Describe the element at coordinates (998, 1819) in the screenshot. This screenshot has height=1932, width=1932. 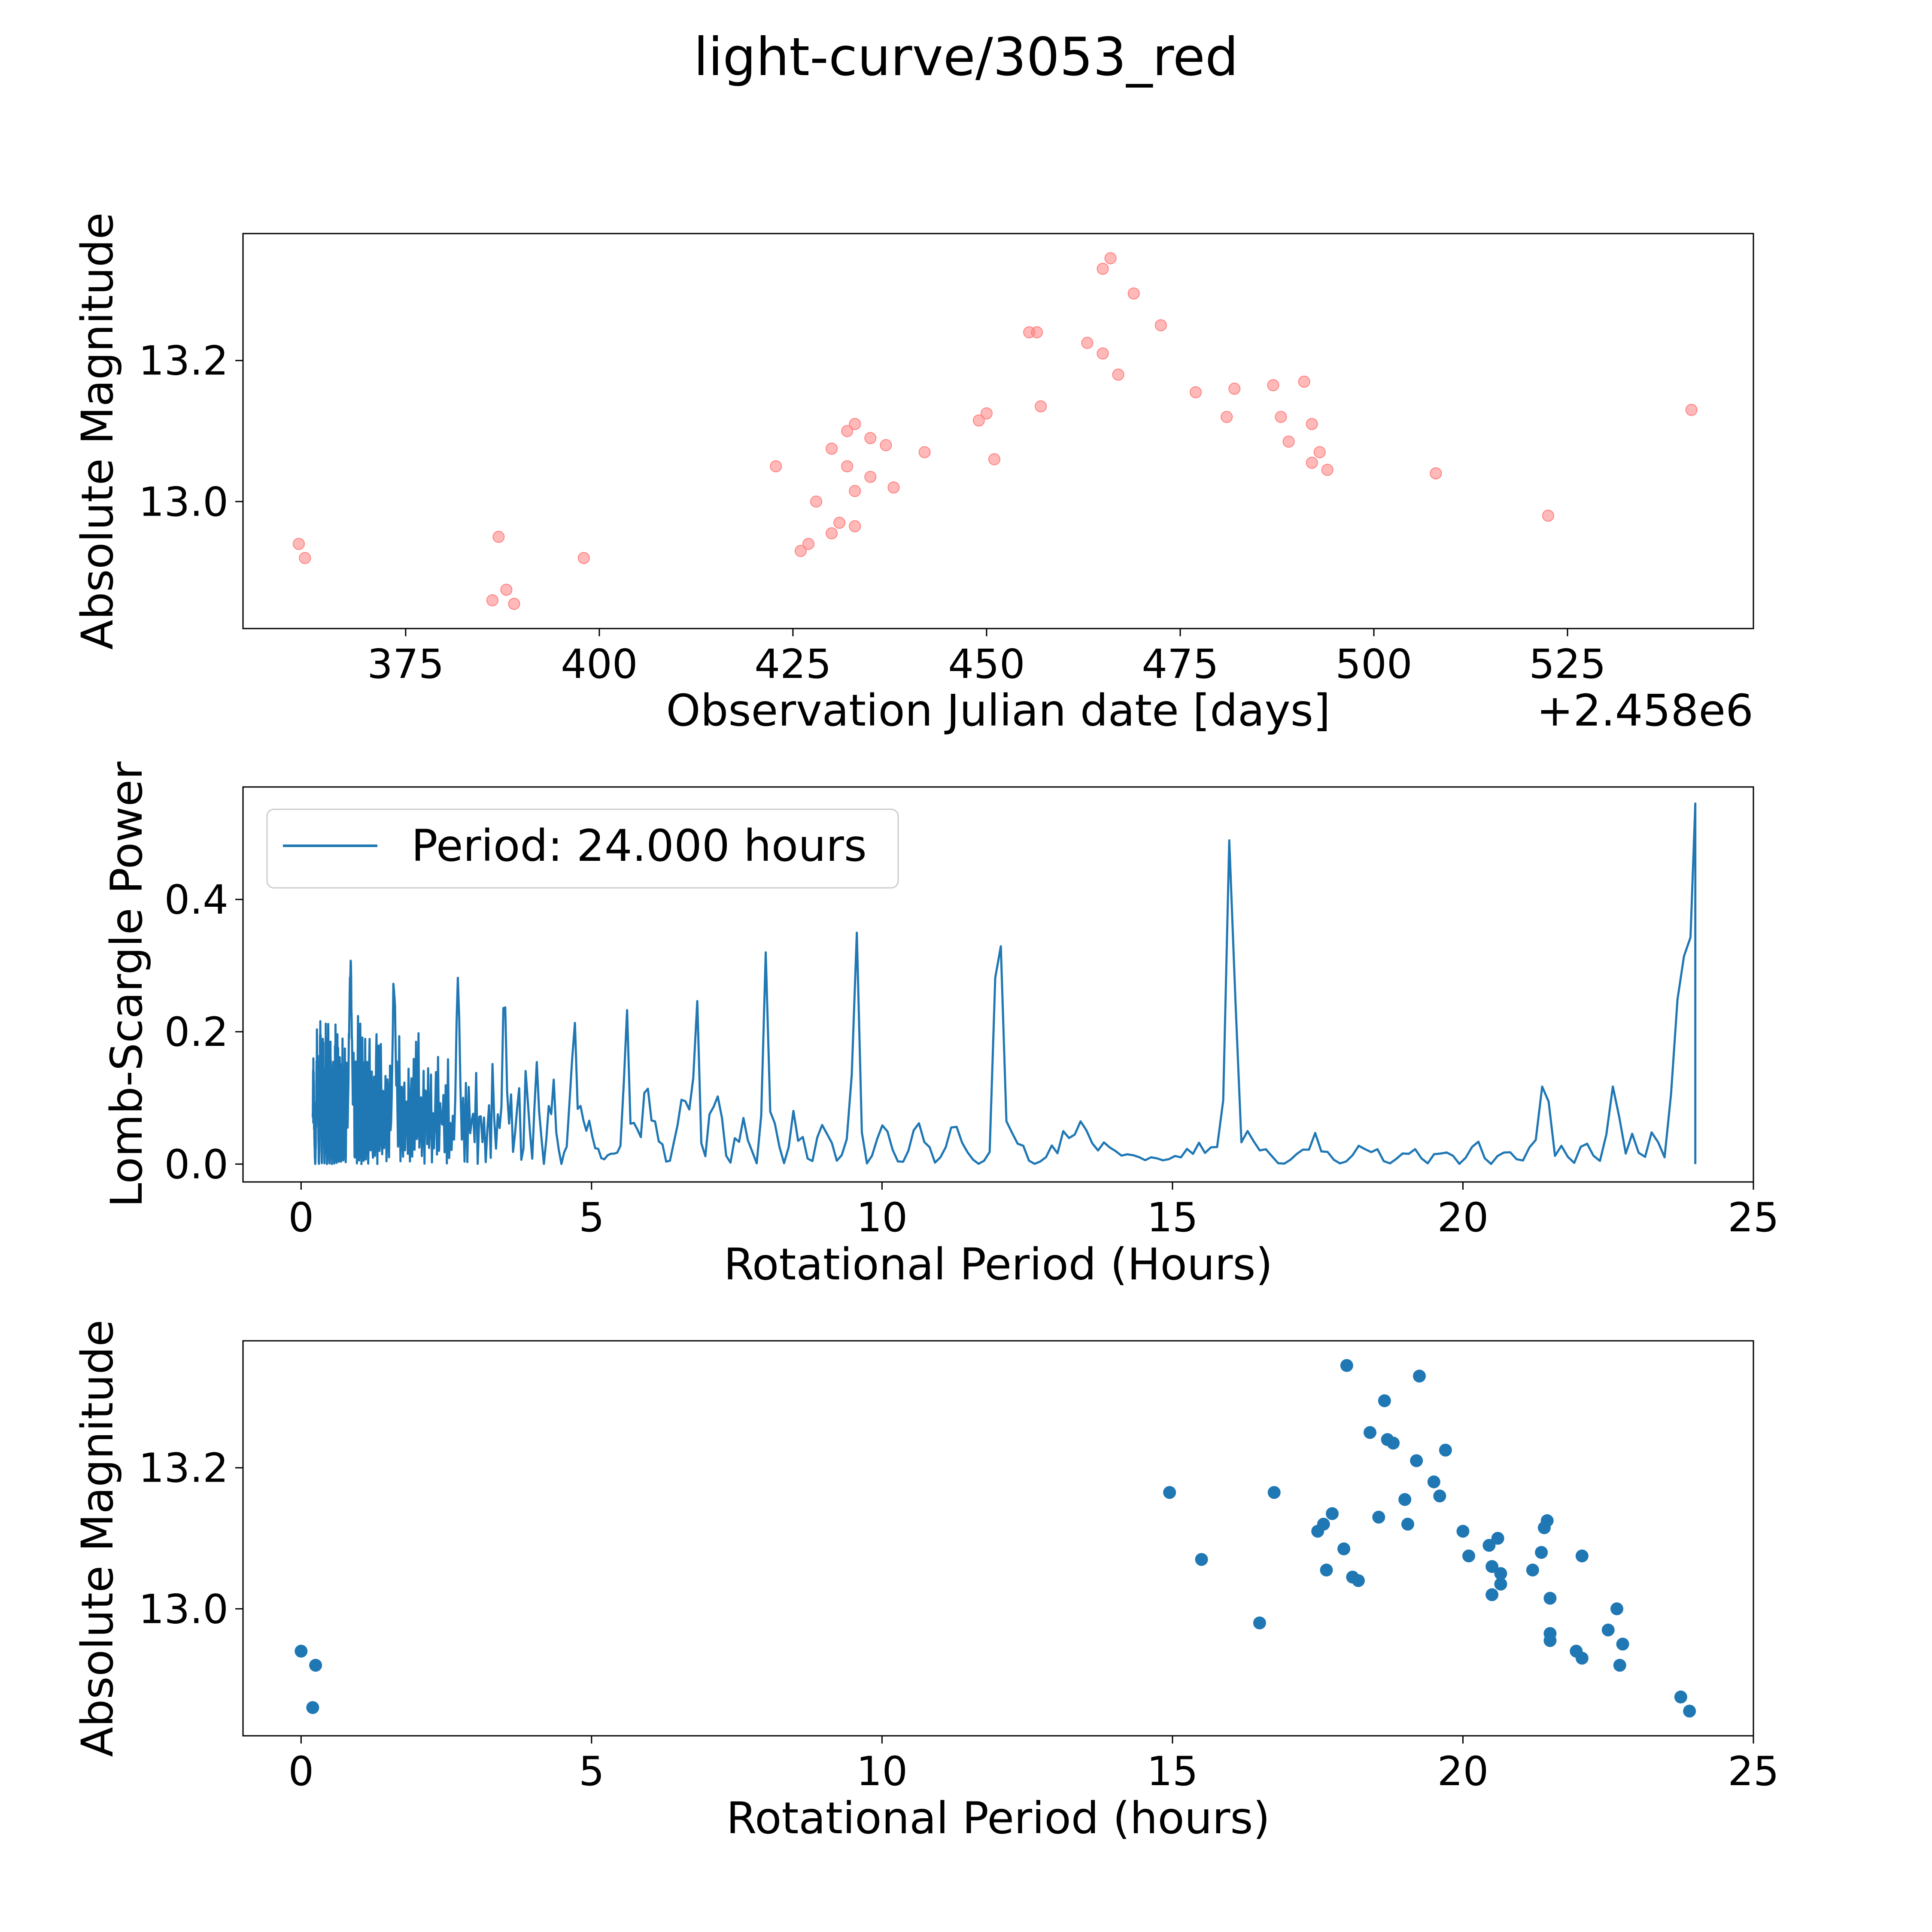
I see `panel3-x-label: Rotational Period (hours)` at that location.